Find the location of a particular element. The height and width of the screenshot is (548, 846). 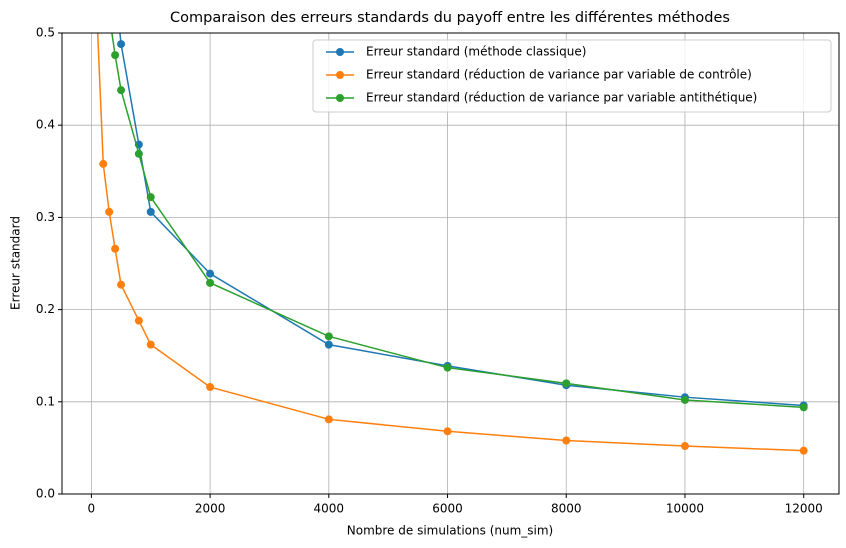

y-tick-label: 0.4 is located at coordinates (45, 125).